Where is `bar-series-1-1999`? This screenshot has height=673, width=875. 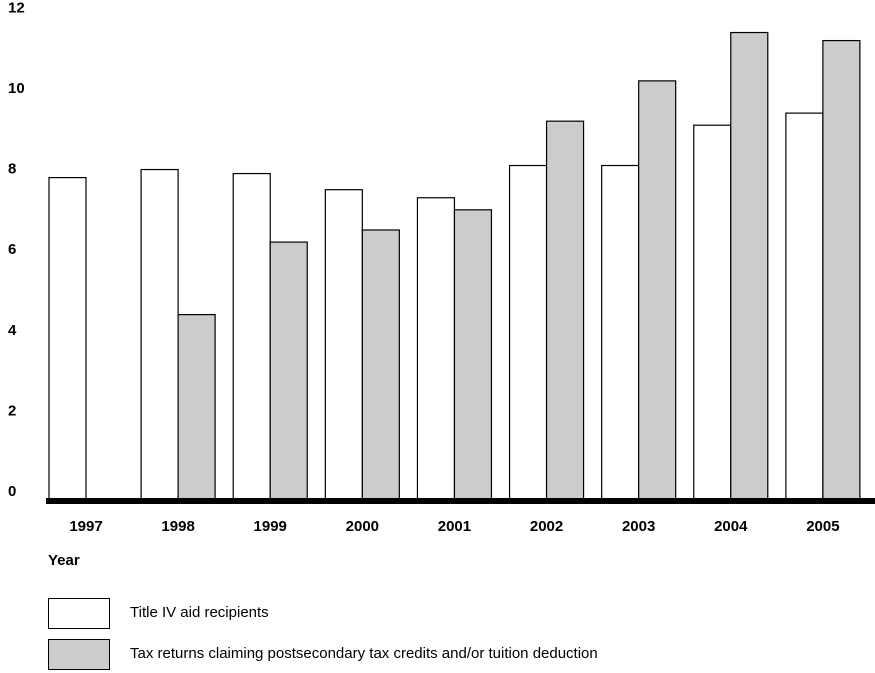 bar-series-1-1999 is located at coordinates (251, 336).